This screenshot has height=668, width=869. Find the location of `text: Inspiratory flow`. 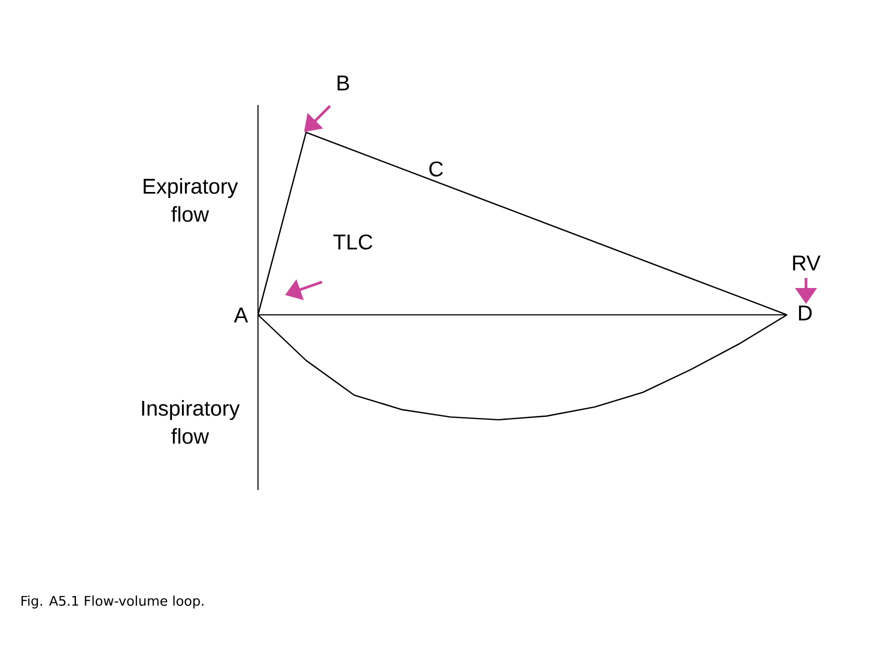

text: Inspiratory flow is located at coordinates (191, 422).